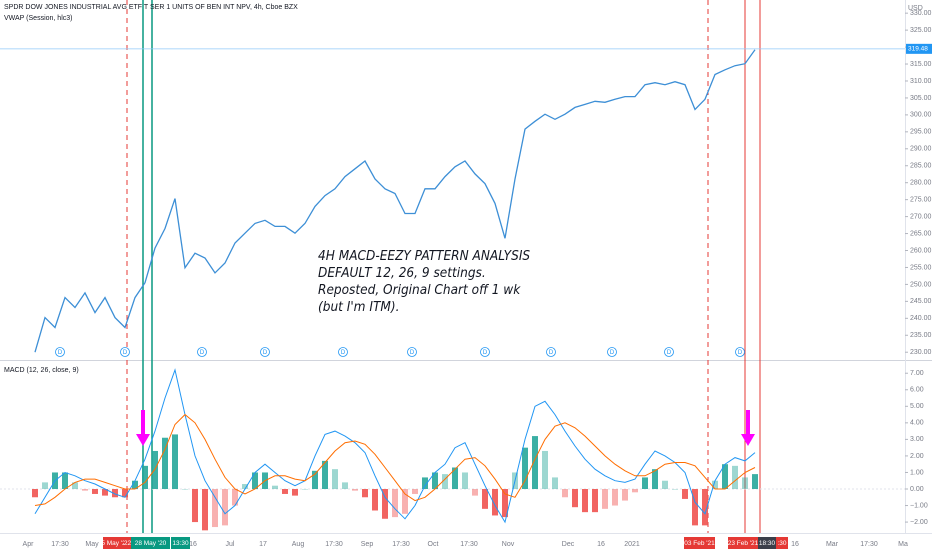  Describe the element at coordinates (921, 301) in the screenshot. I see `y-tick-label: 245.00` at that location.